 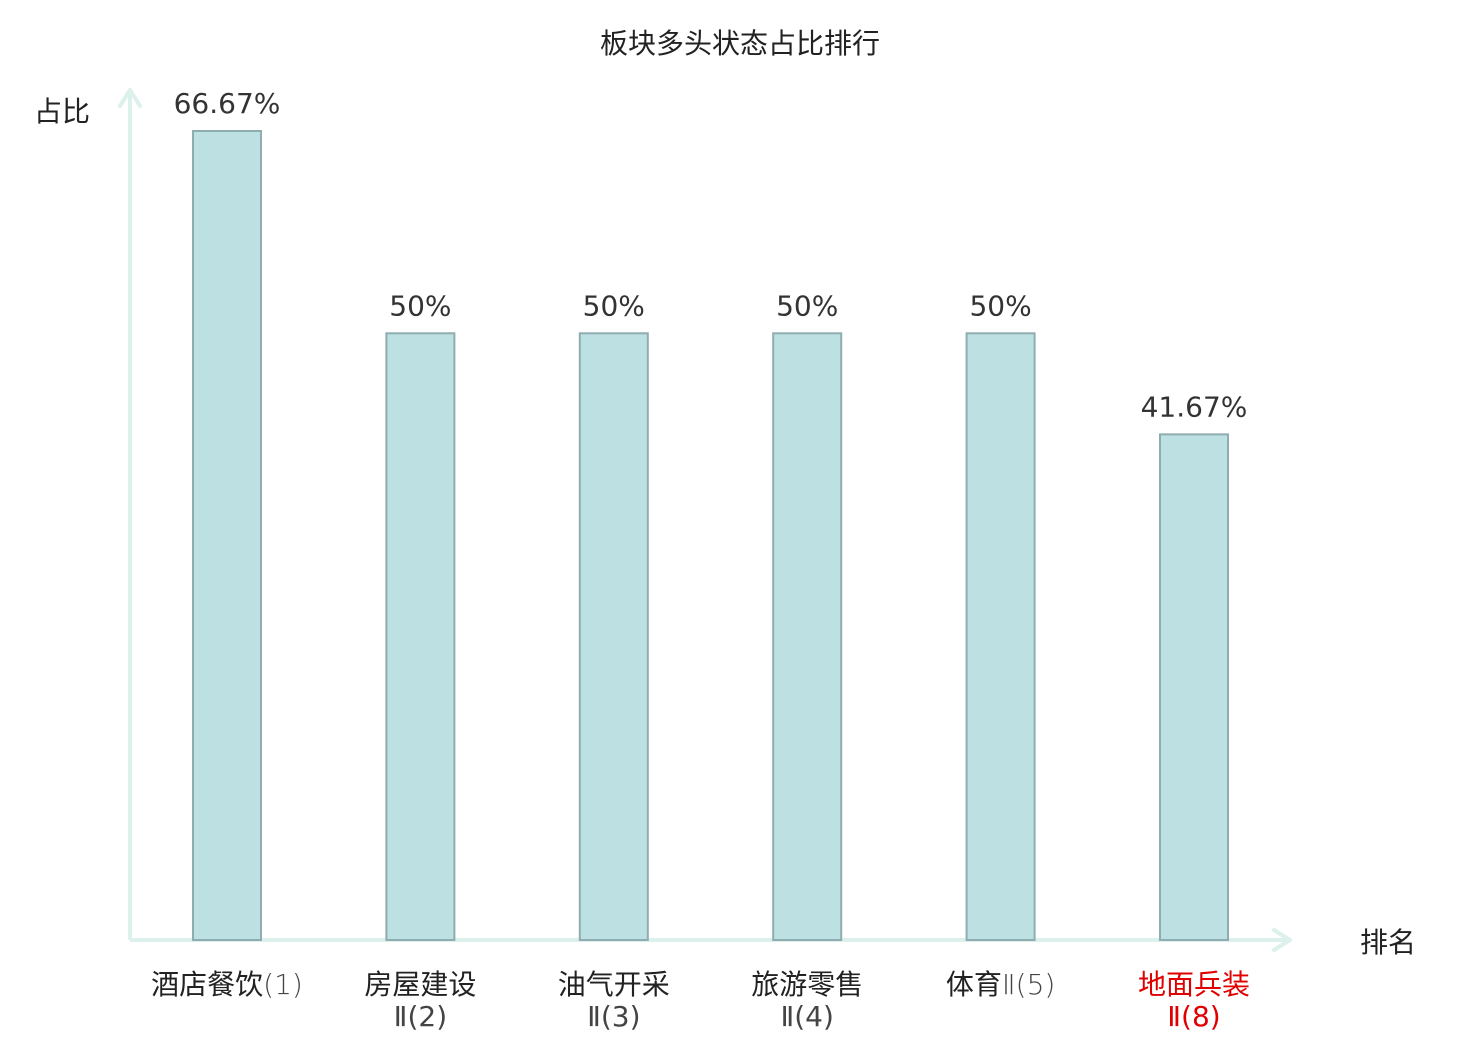 I want to click on chart-title: 板块多头状态占比排行, so click(x=739, y=43).